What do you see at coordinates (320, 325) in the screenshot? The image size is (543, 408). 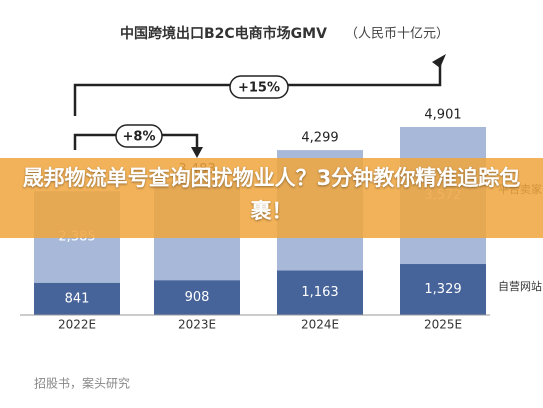 I see `x-tick-label: 2024E` at bounding box center [320, 325].